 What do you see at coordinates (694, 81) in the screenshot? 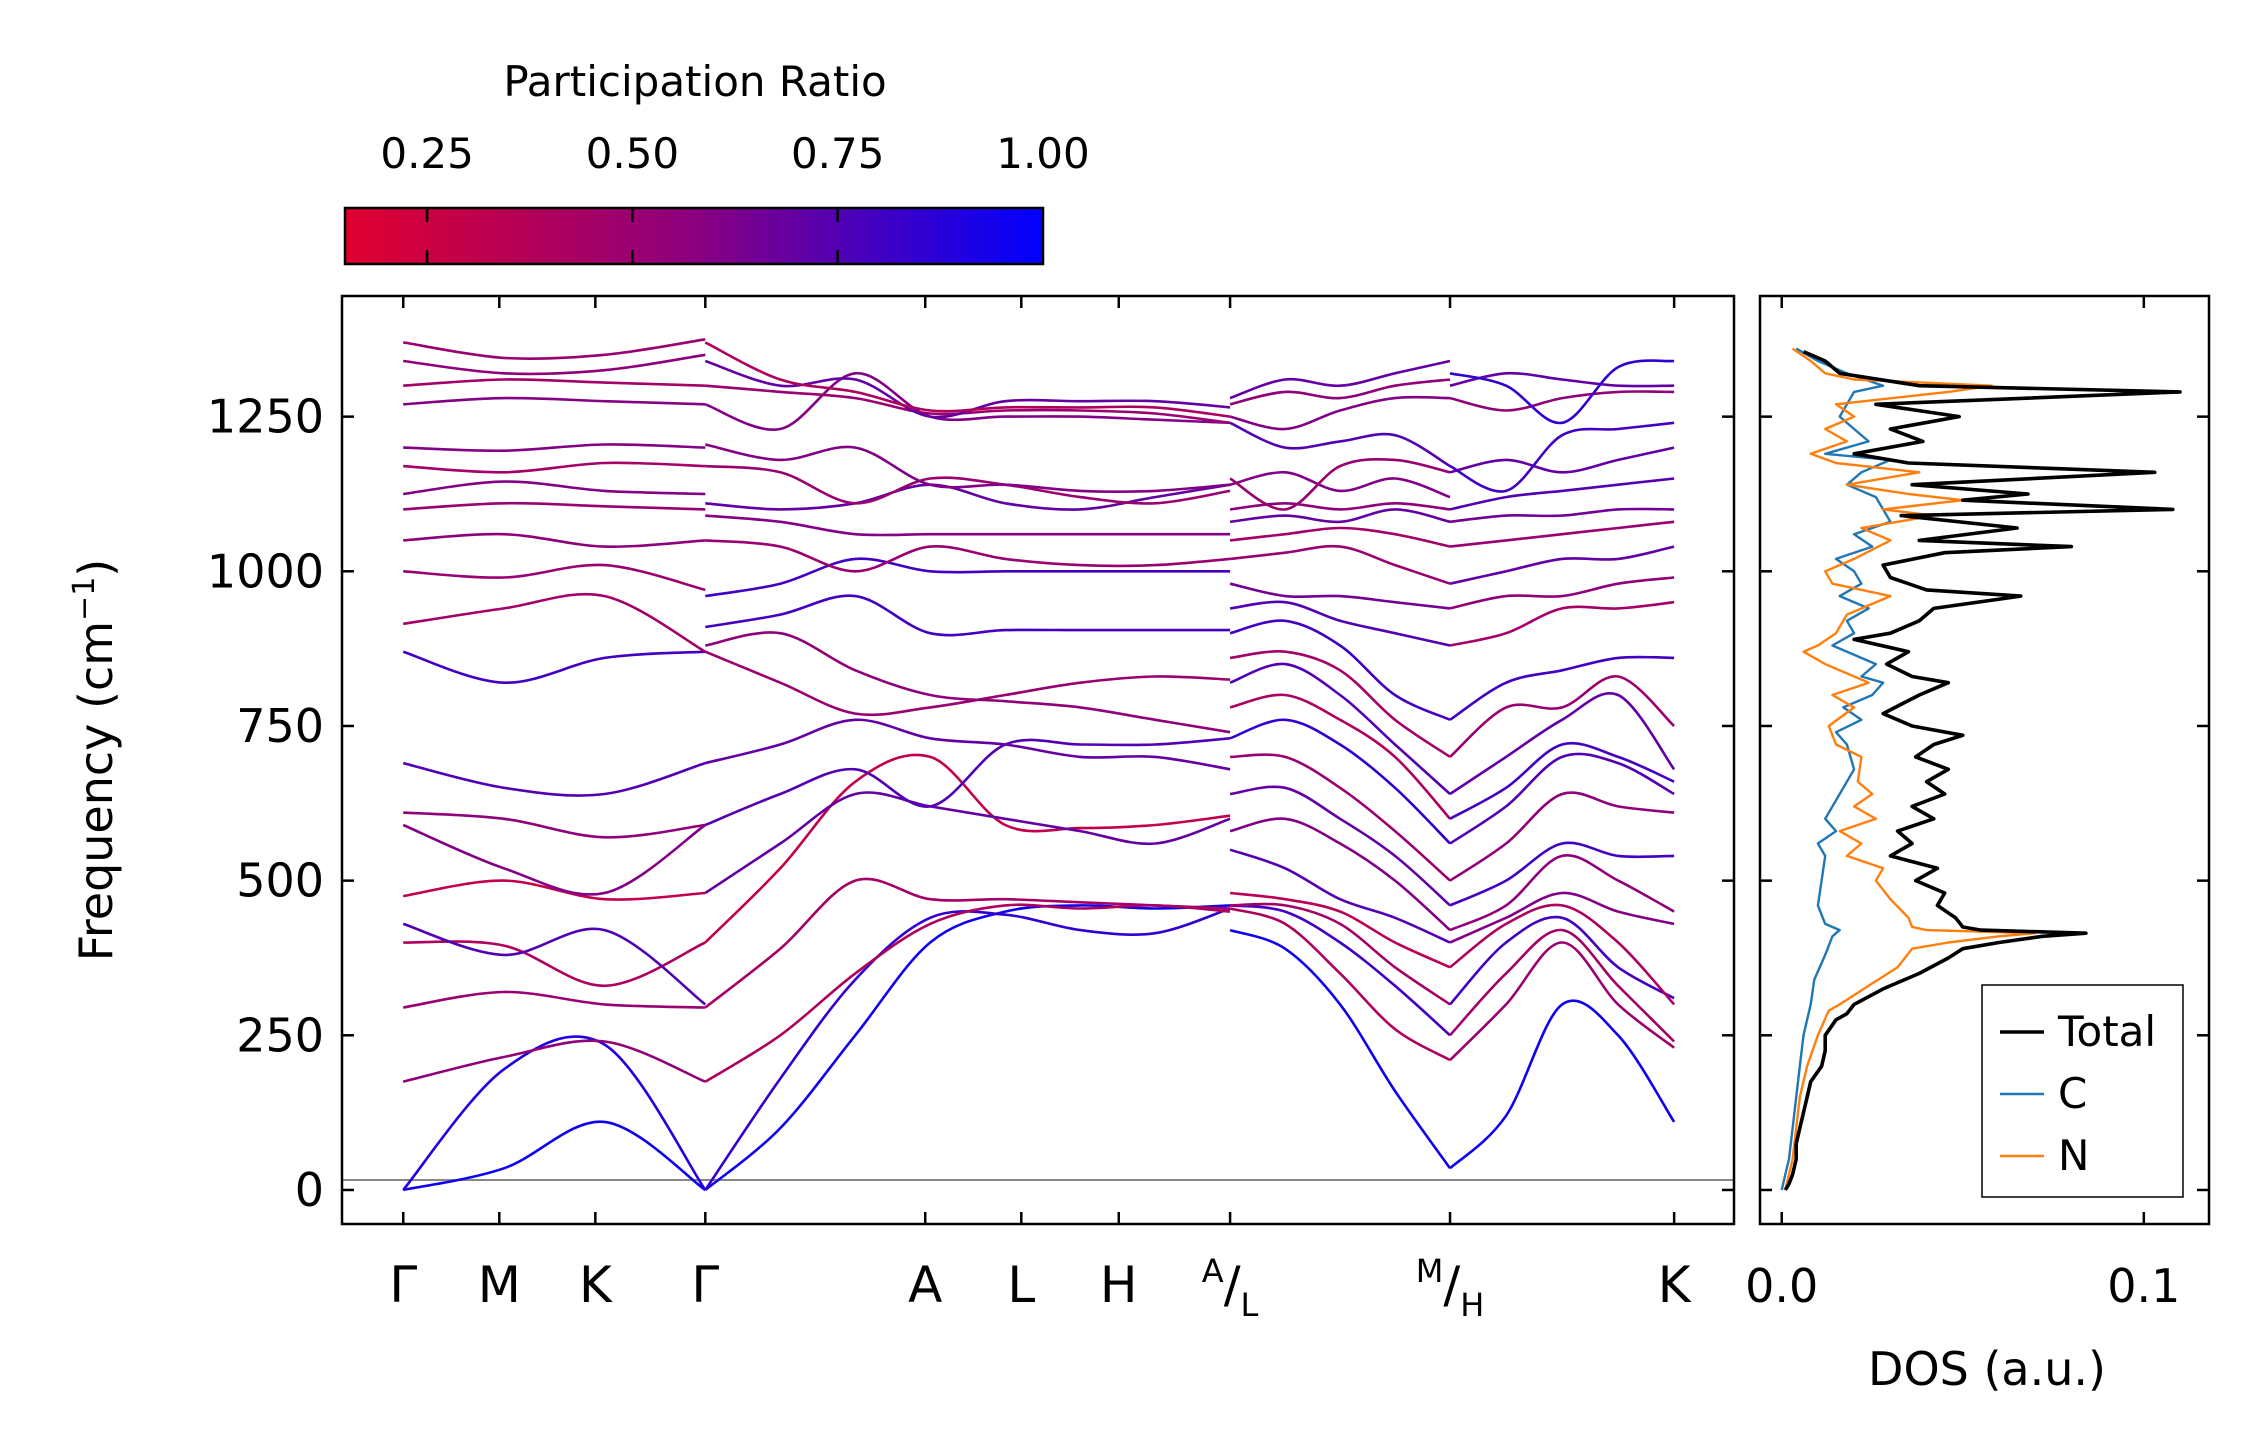
I see `colorbar-title: Participation Ratio` at bounding box center [694, 81].